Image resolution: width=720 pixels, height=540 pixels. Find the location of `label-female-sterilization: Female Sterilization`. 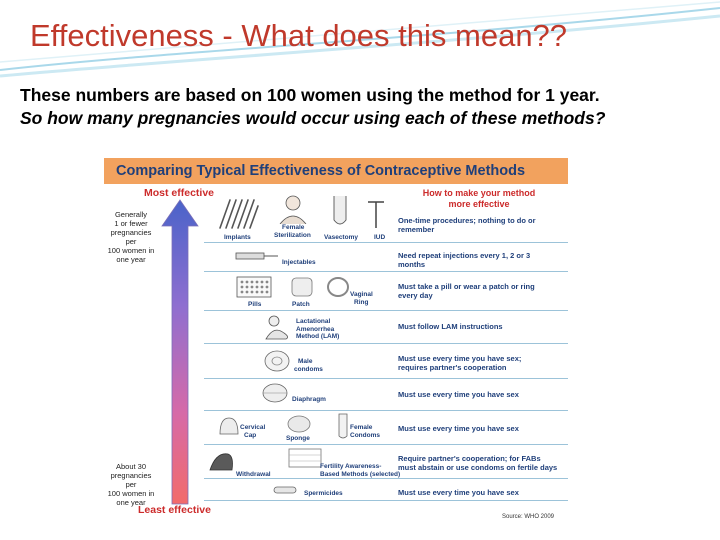

label-female-sterilization: Female Sterilization is located at coordinates (292, 231).